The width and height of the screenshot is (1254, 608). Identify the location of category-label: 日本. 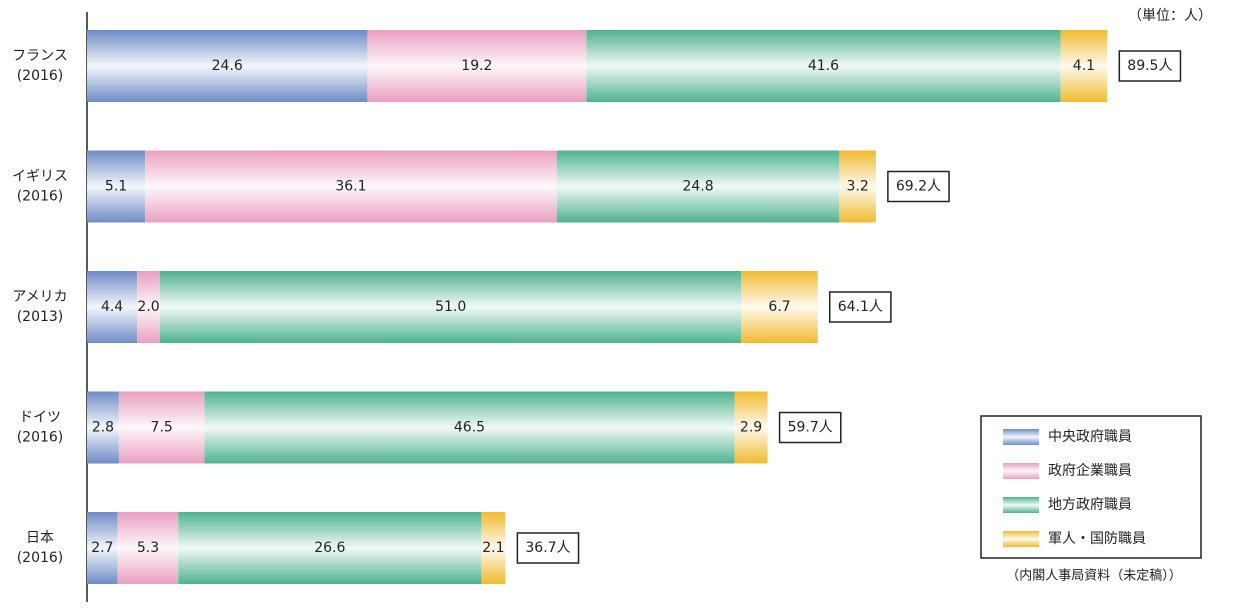
(40, 538).